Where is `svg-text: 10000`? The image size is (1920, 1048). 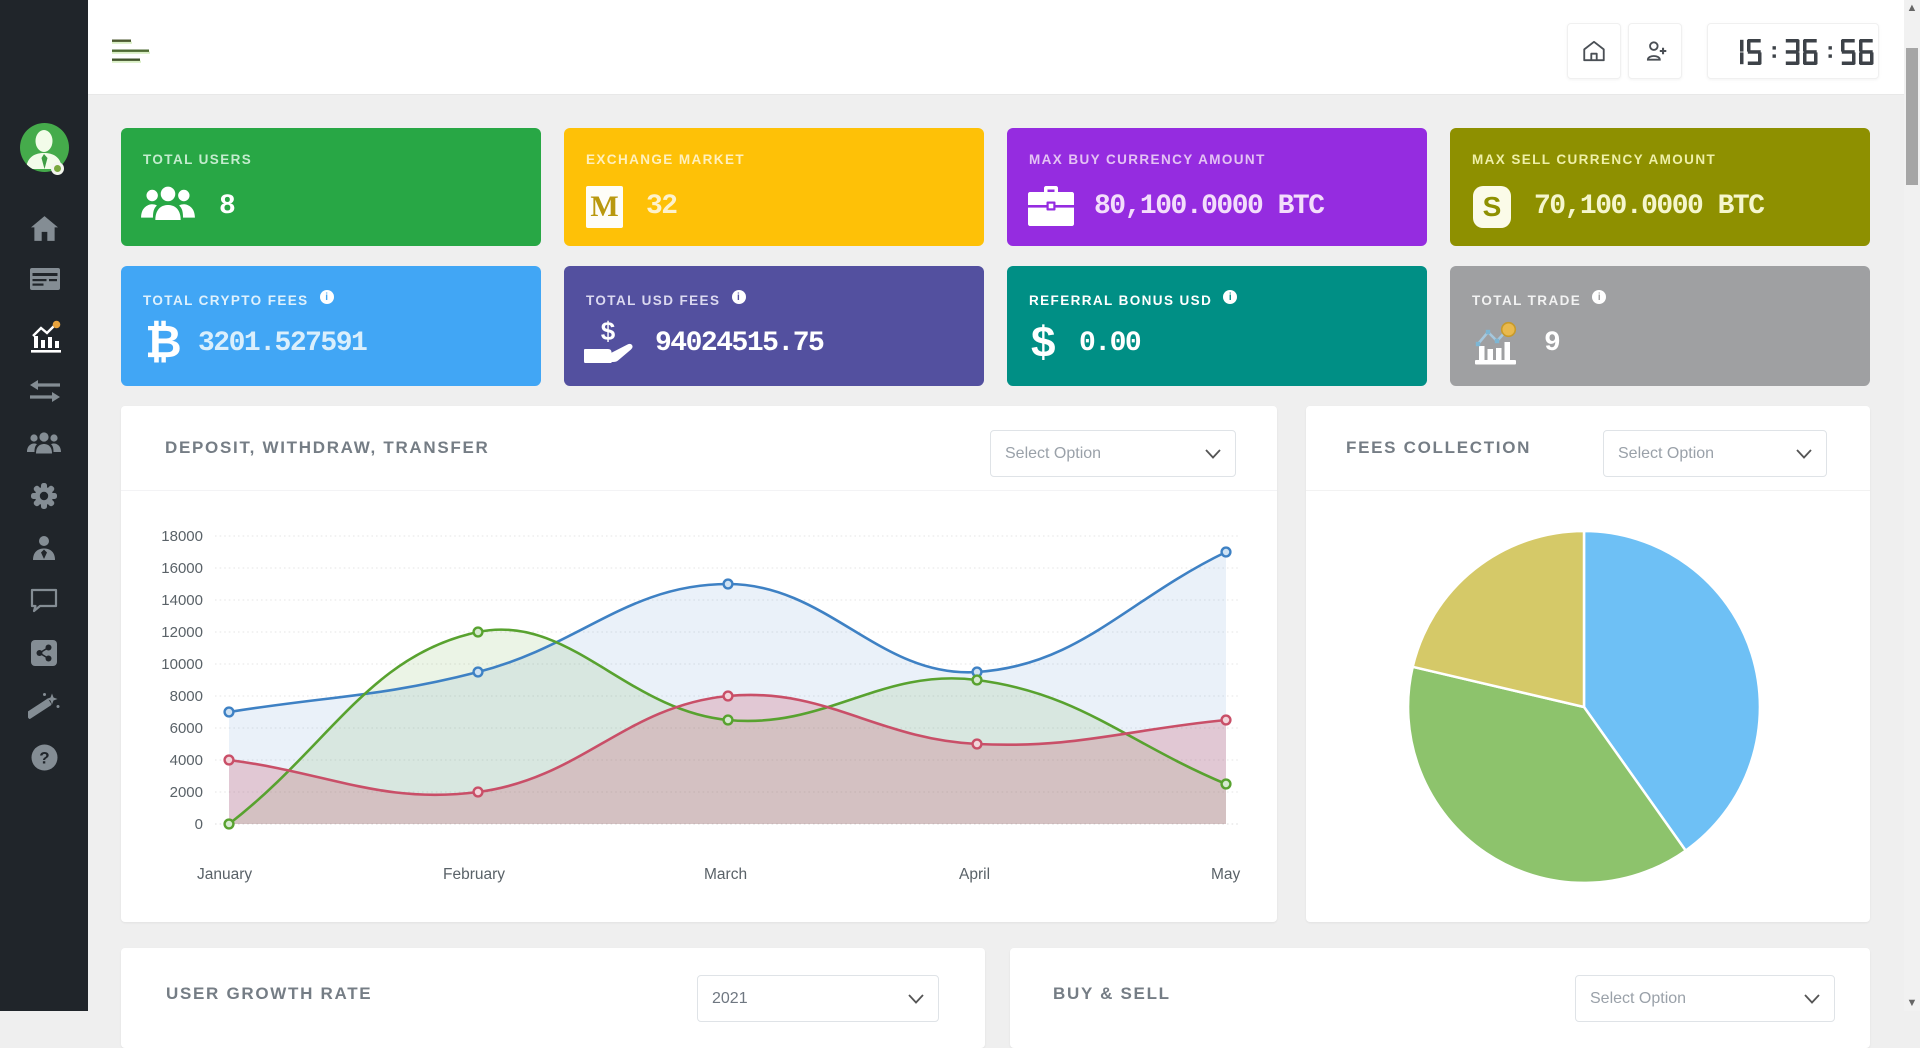
svg-text: 10000 is located at coordinates (182, 664).